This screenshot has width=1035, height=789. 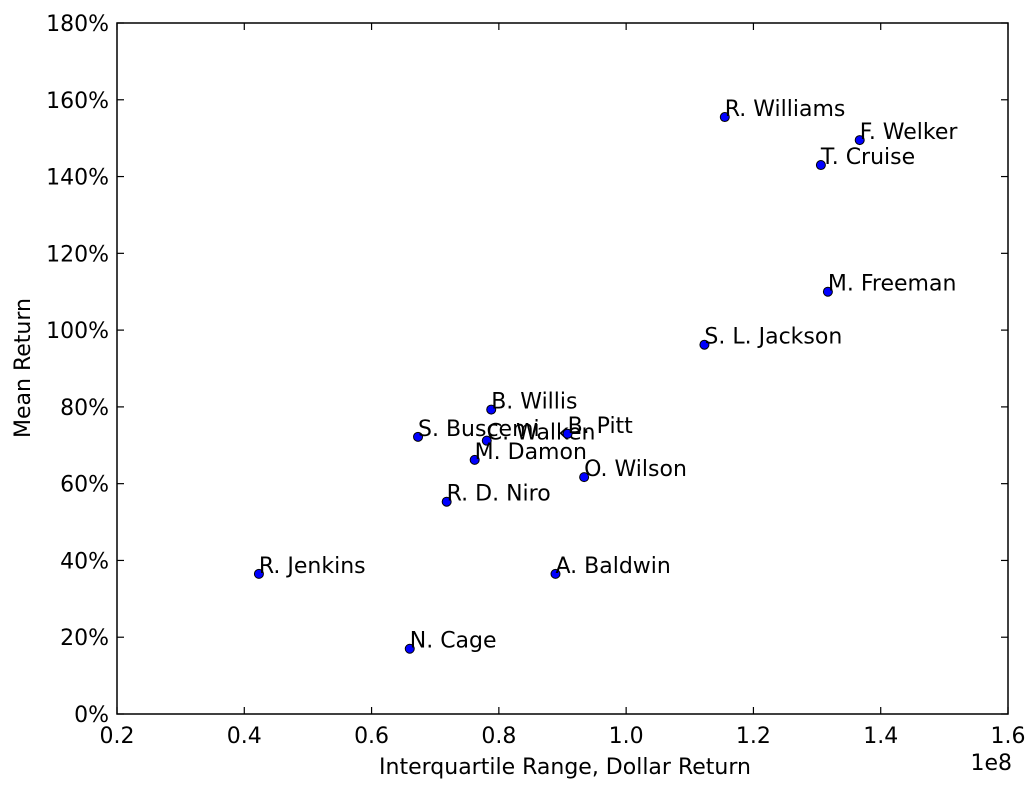 What do you see at coordinates (244, 736) in the screenshot?
I see `x-tick-label: 0.4` at bounding box center [244, 736].